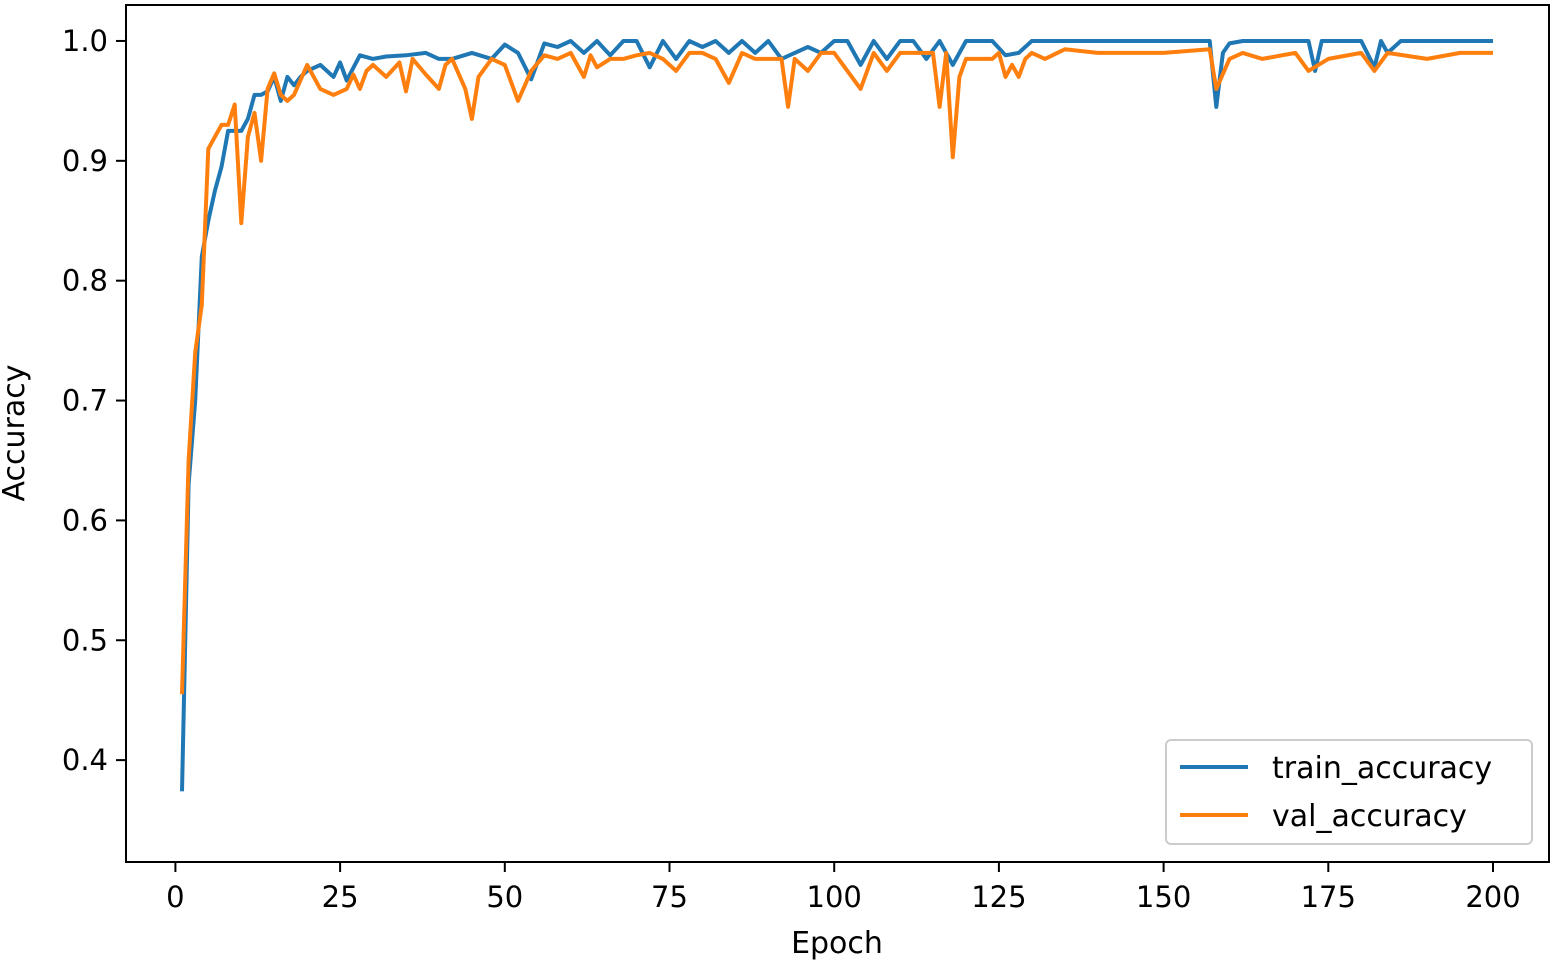  I want to click on y-axis-label: Accuracy, so click(16, 433).